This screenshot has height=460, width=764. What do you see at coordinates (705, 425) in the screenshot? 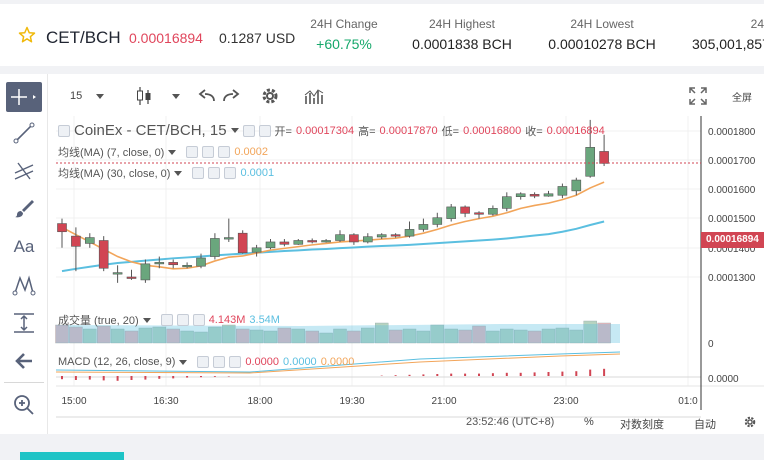
I see `auto-scale-toggle: 自动` at bounding box center [705, 425].